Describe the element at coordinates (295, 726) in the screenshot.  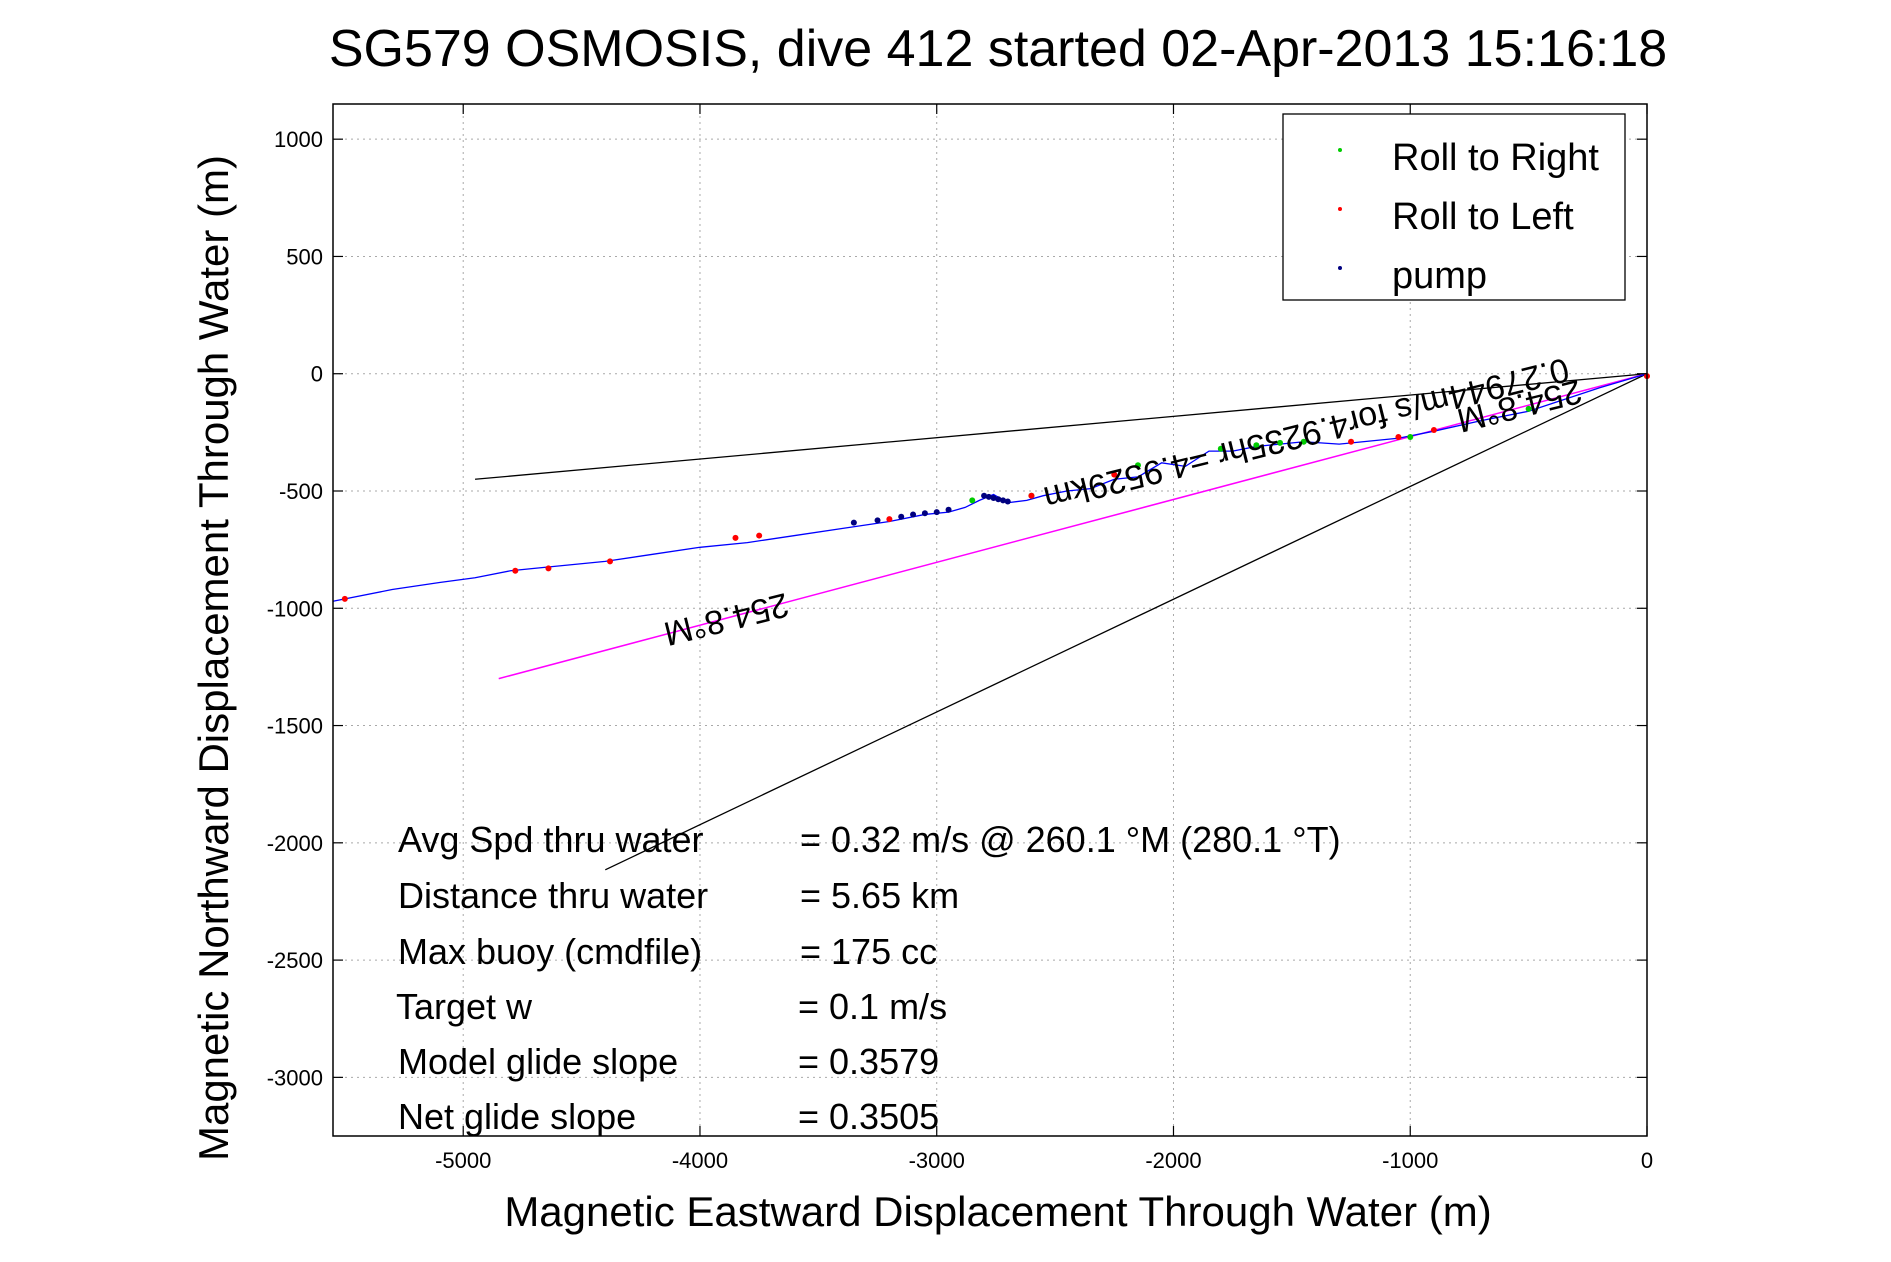
I see `y-tick-label: -1500` at that location.